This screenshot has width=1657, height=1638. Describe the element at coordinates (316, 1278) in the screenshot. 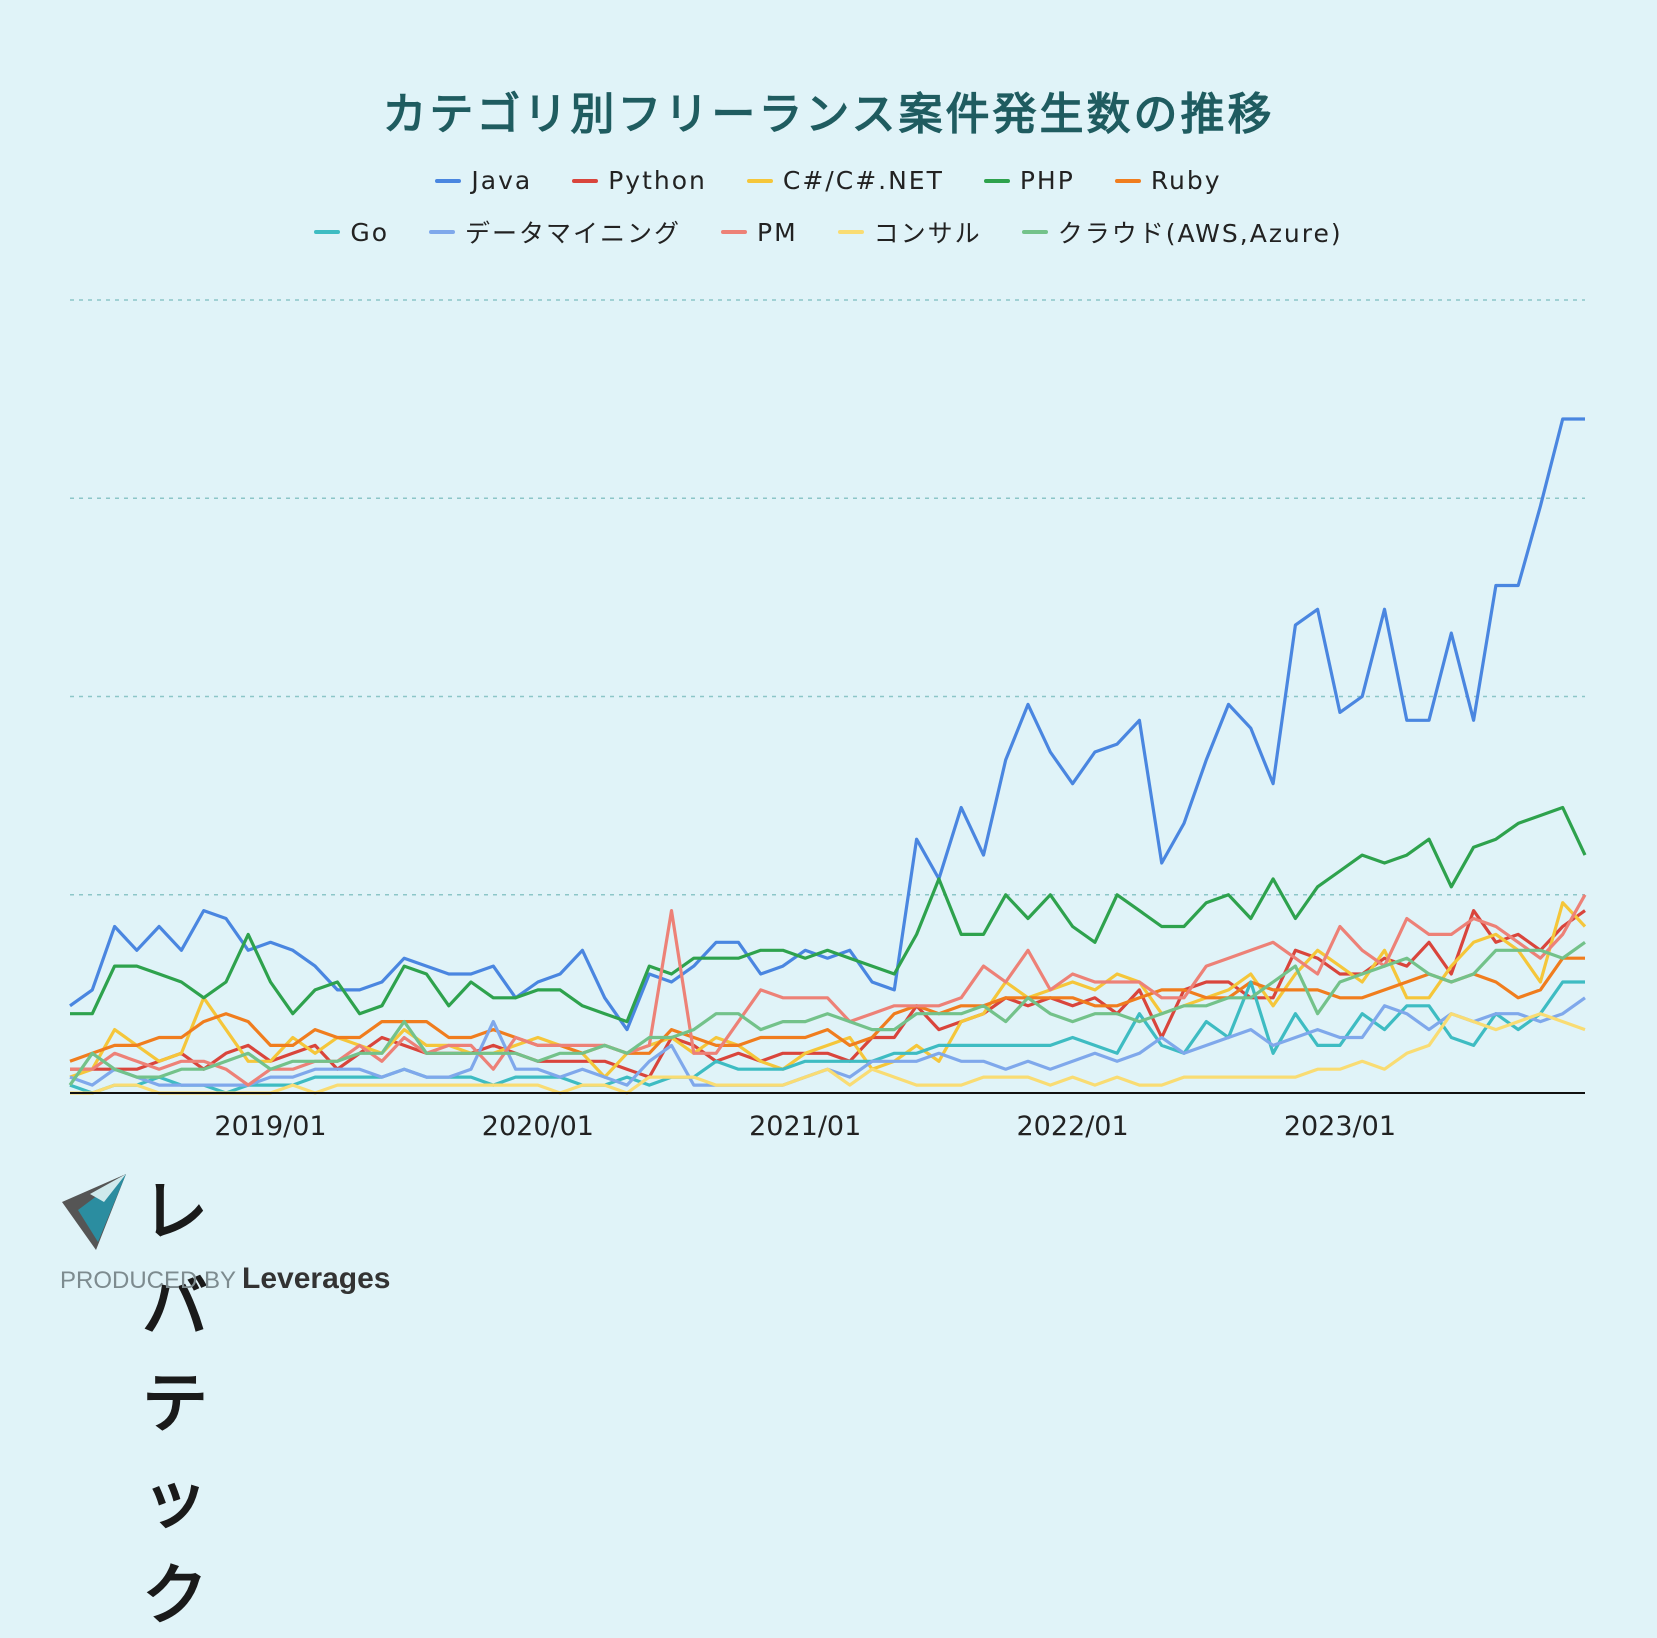

I see `company-name: Leverages` at that location.